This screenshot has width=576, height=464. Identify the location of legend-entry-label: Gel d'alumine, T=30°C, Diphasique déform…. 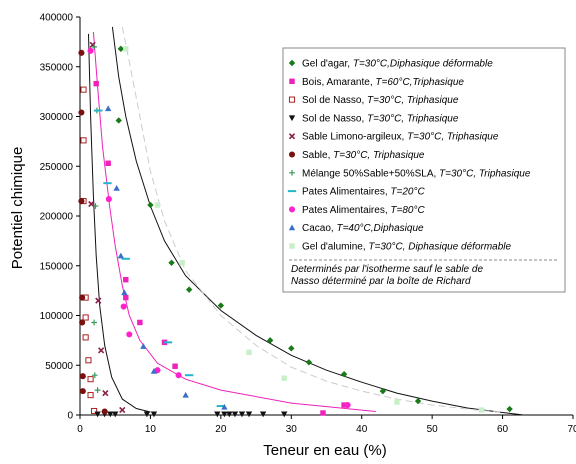
(407, 247).